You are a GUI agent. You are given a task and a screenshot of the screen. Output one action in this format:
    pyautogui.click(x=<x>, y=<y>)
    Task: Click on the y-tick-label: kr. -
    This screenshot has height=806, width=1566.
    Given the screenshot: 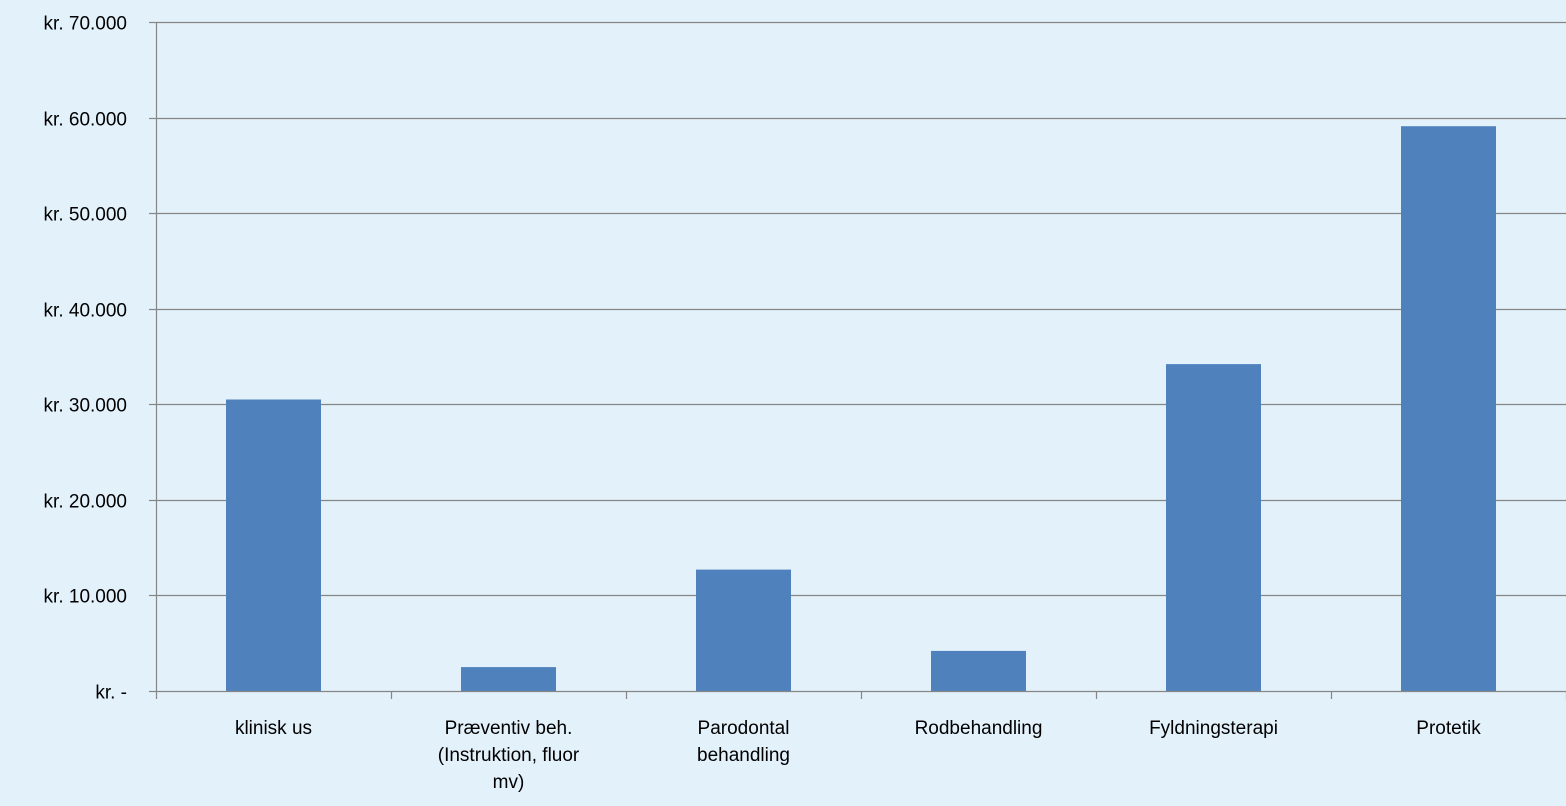 What is the action you would take?
    pyautogui.click(x=111, y=693)
    